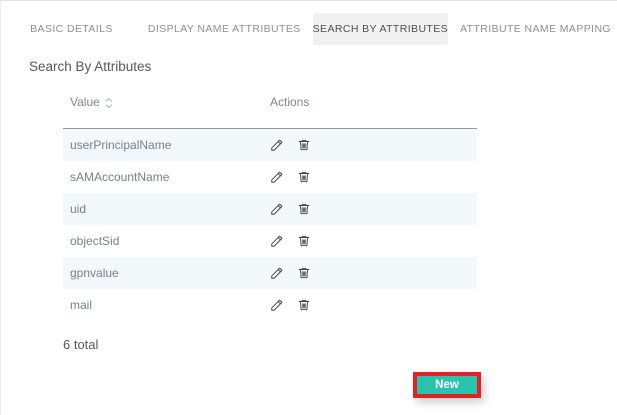  Describe the element at coordinates (109, 103) in the screenshot. I see `sort-icon` at that location.